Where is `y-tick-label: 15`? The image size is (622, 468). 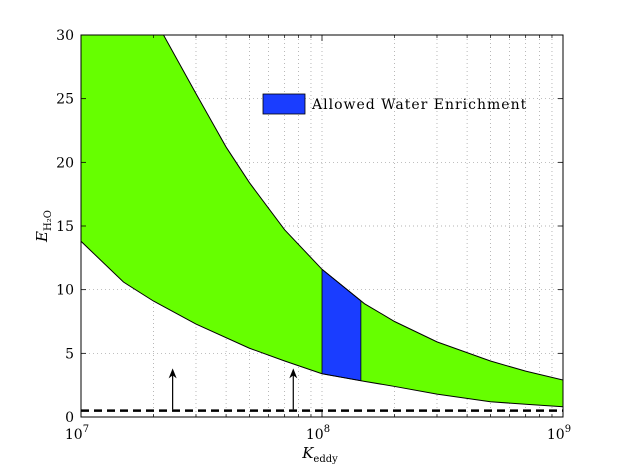 y-tick-label: 15 is located at coordinates (65, 227).